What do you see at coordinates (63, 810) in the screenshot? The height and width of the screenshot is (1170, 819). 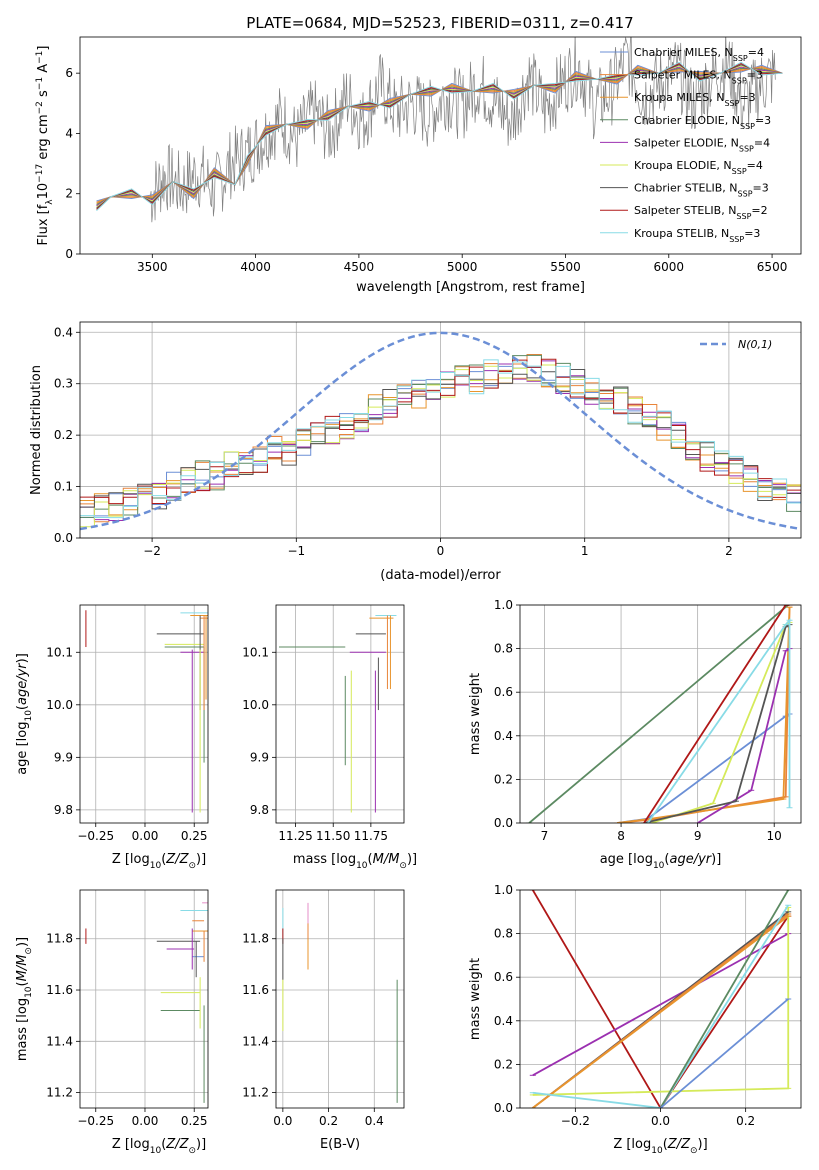 I see `y-tick-label: 9.8` at bounding box center [63, 810].